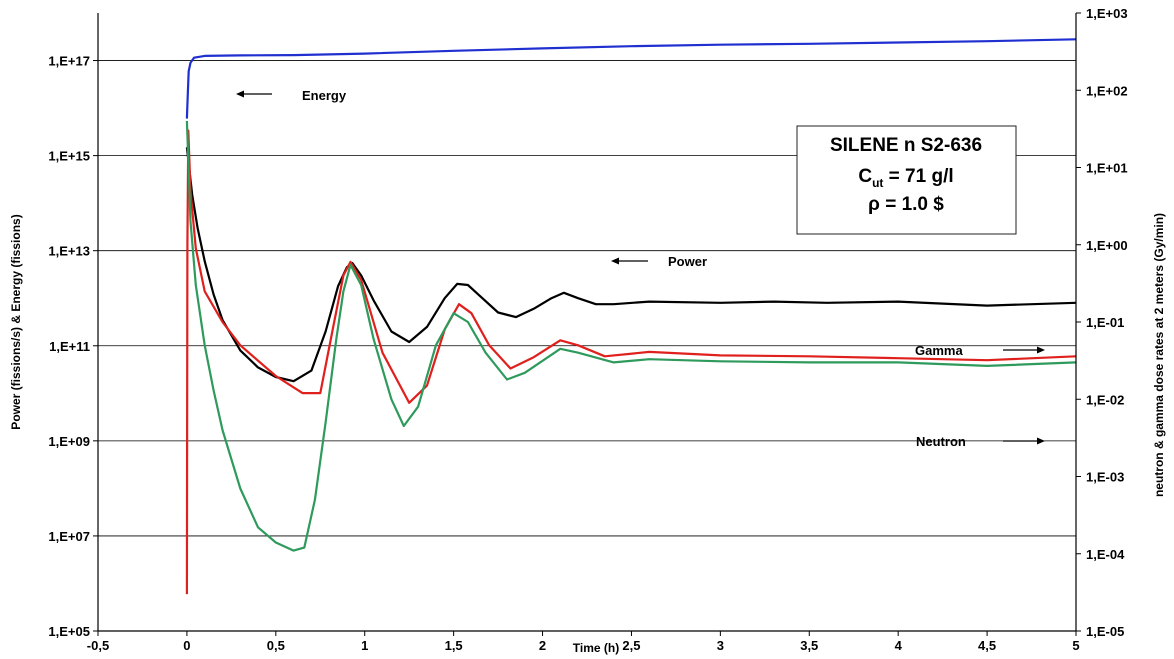 The image size is (1174, 659). What do you see at coordinates (906, 145) in the screenshot?
I see `info-box-title: SILENE n S2-636` at bounding box center [906, 145].